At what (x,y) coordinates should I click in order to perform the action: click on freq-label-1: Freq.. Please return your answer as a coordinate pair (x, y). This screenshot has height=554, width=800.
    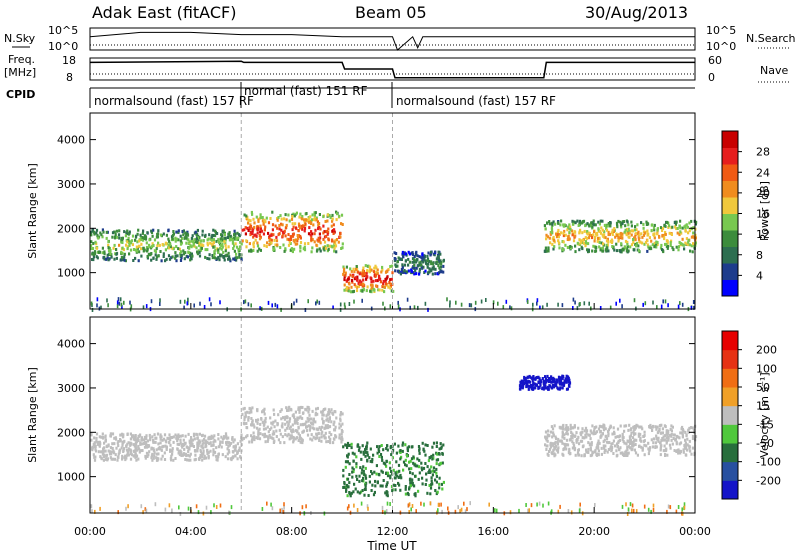
    Looking at the image, I should click on (21, 59).